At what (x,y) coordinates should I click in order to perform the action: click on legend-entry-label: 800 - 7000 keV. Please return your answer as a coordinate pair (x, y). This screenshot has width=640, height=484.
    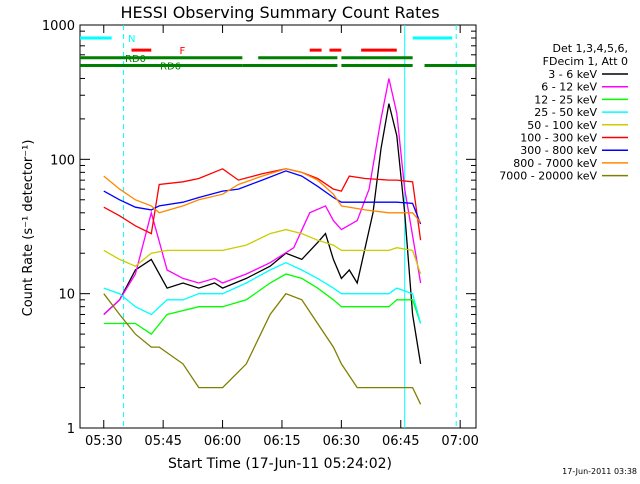
    Looking at the image, I should click on (555, 163).